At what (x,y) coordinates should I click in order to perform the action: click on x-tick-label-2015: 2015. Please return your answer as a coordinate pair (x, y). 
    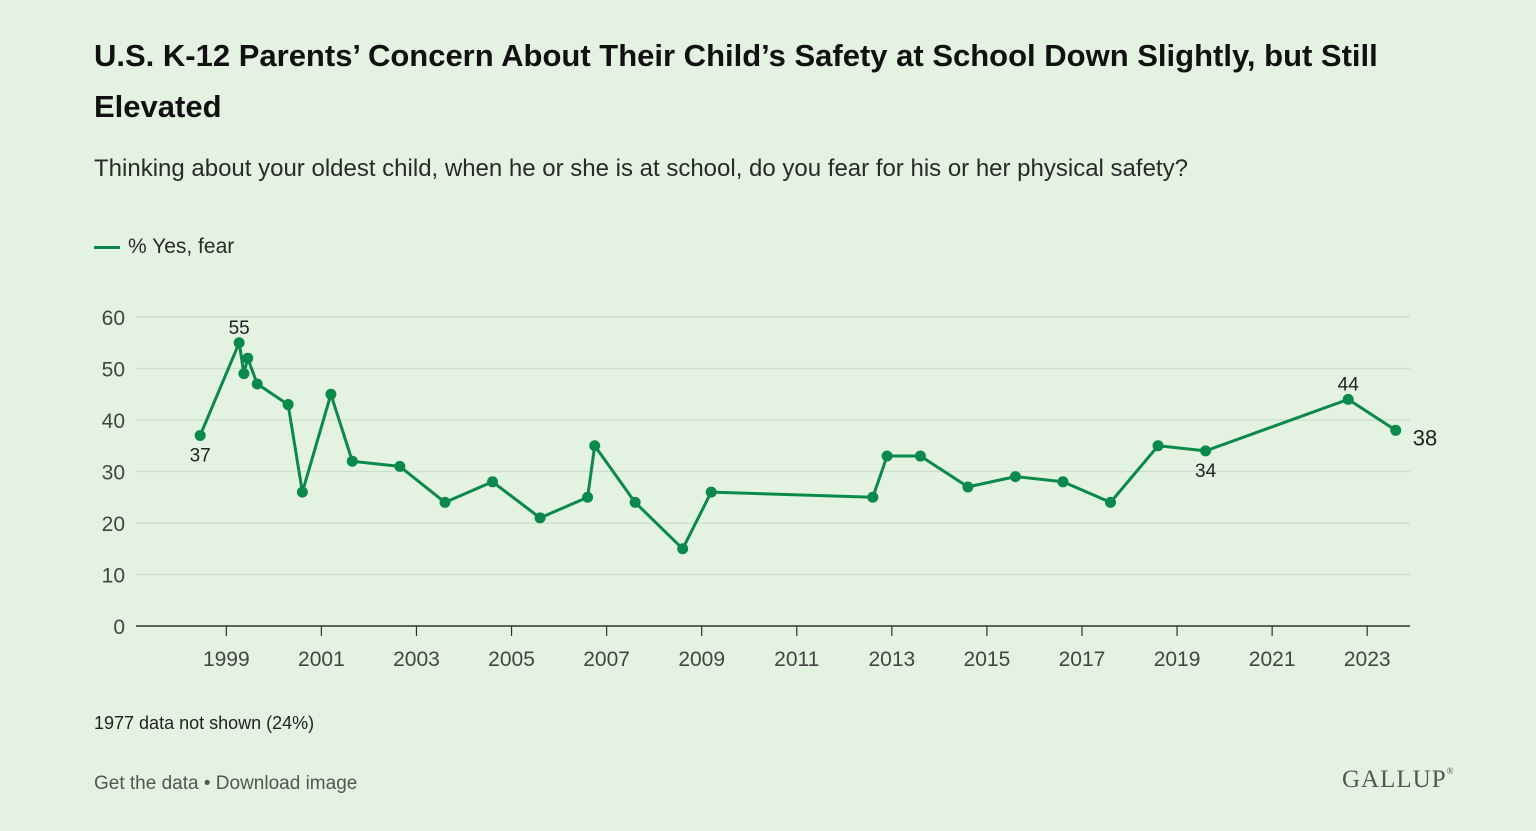
    Looking at the image, I should click on (987, 659).